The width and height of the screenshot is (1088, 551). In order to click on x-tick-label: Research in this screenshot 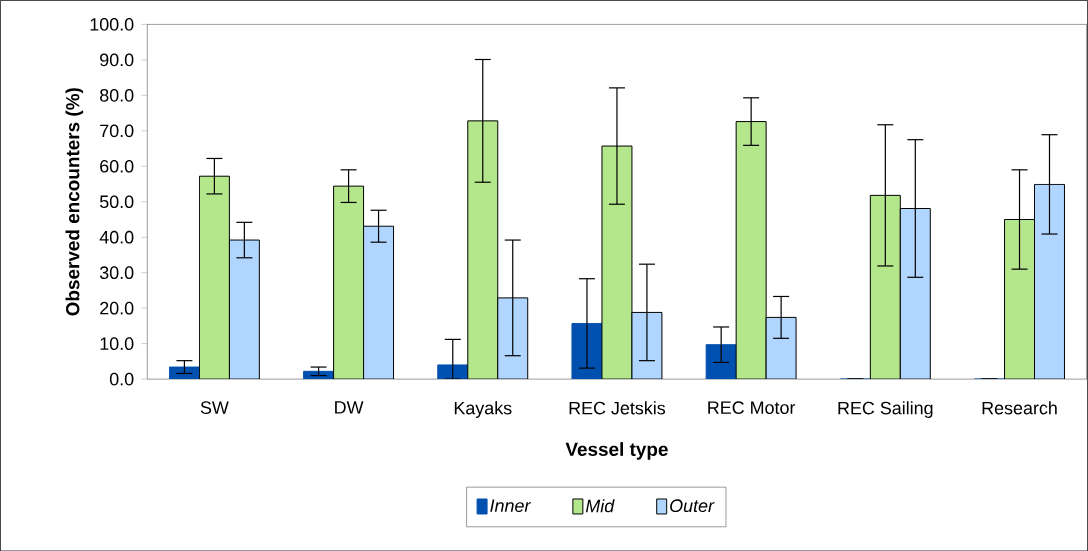, I will do `click(1019, 408)`.